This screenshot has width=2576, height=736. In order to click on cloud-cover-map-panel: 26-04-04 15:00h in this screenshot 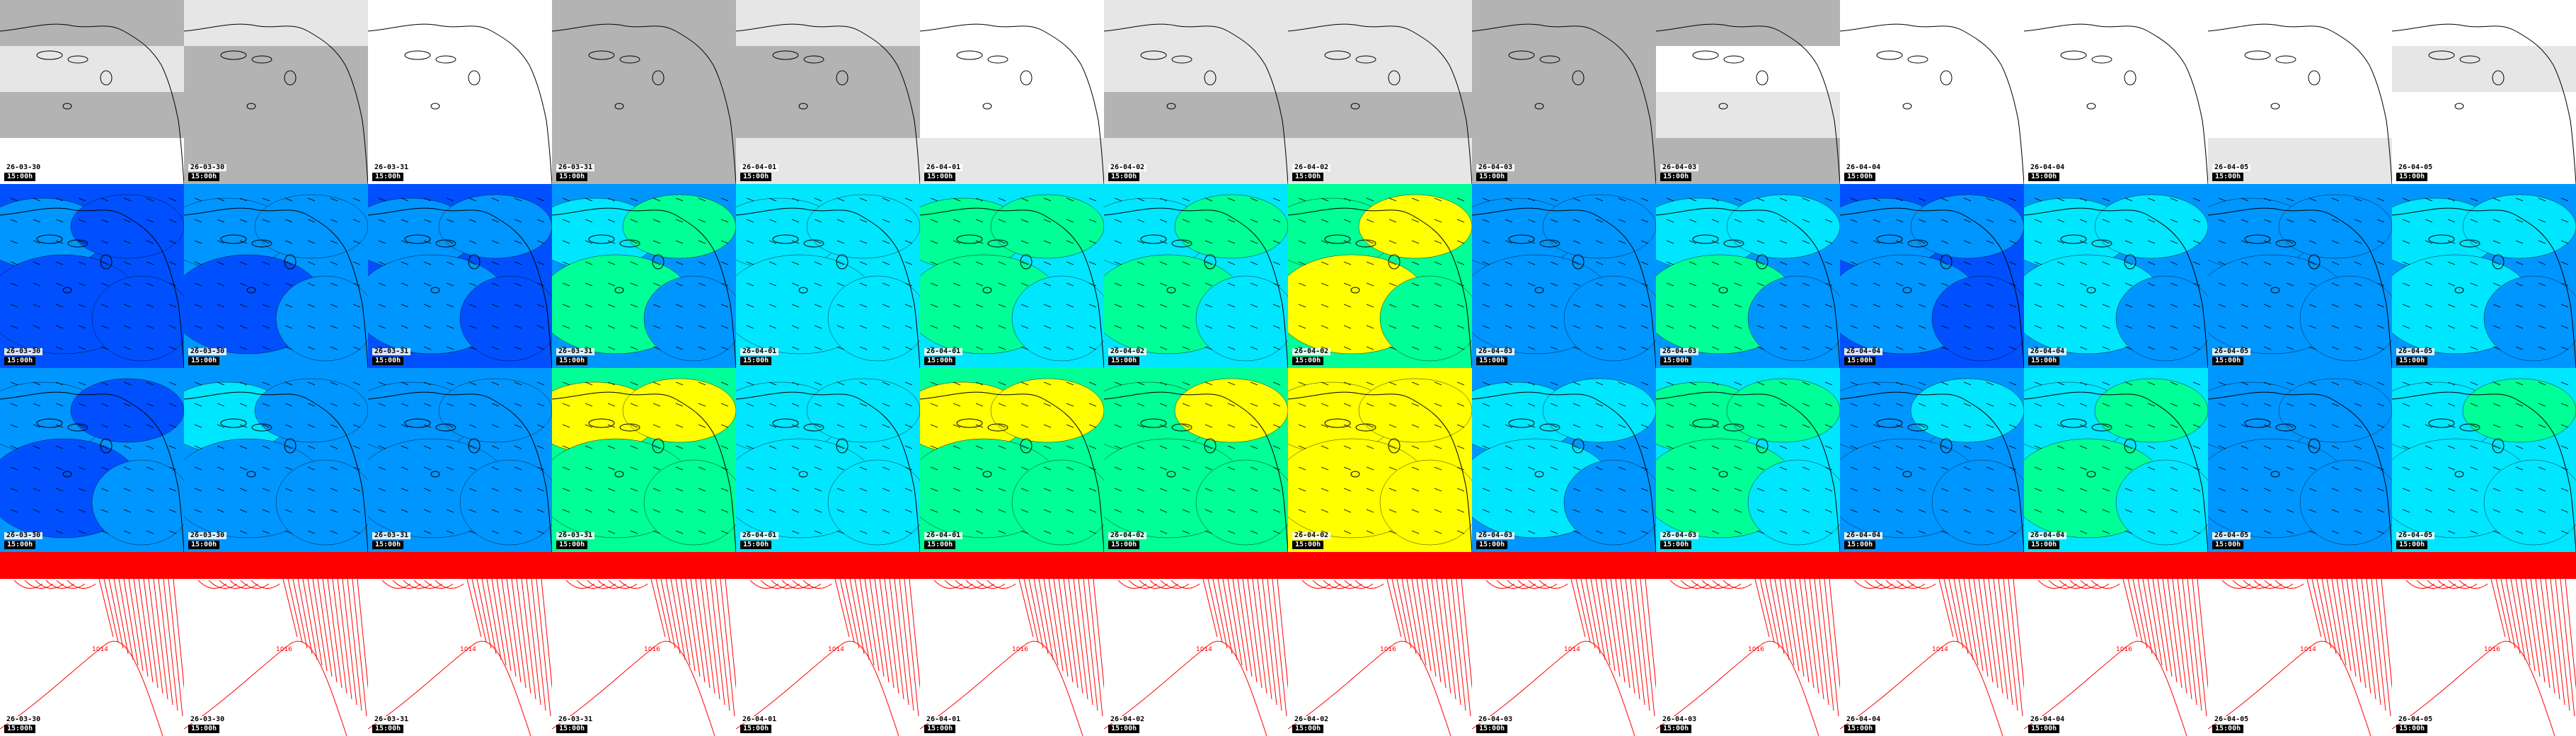, I will do `click(2116, 92)`.